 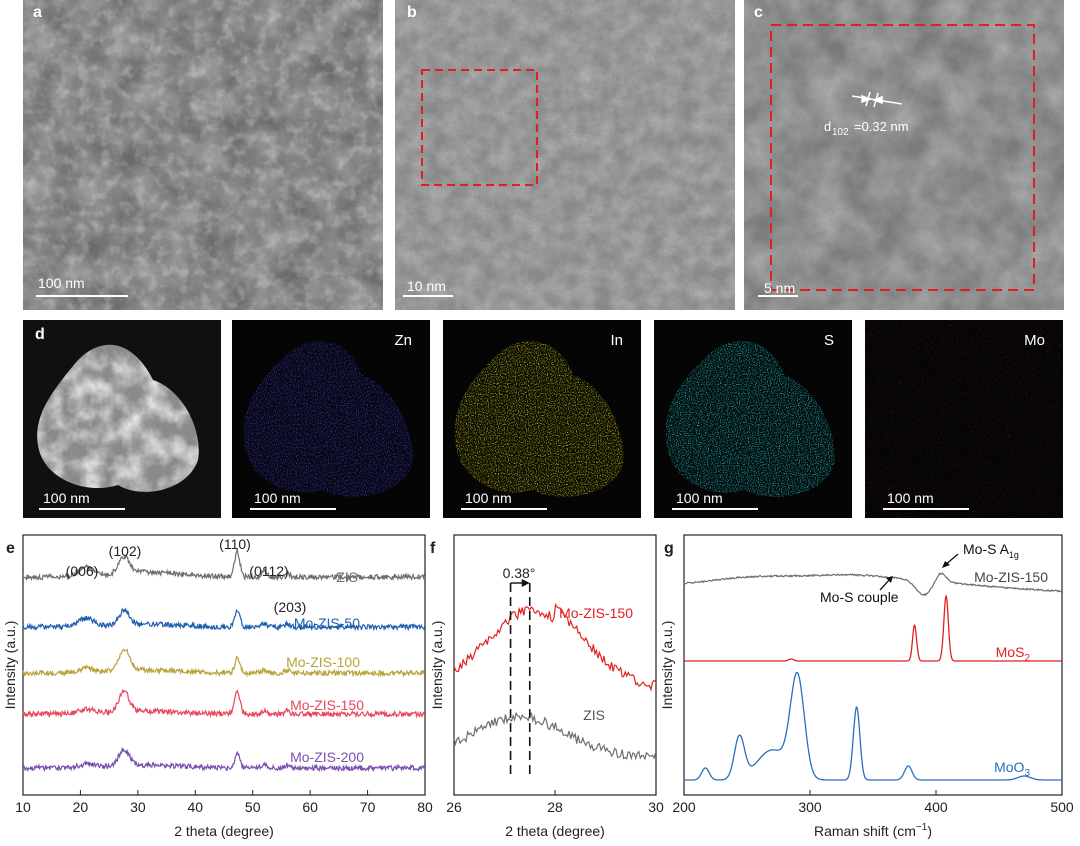 I want to click on lattice-spacing-marker, so click(x=877, y=99).